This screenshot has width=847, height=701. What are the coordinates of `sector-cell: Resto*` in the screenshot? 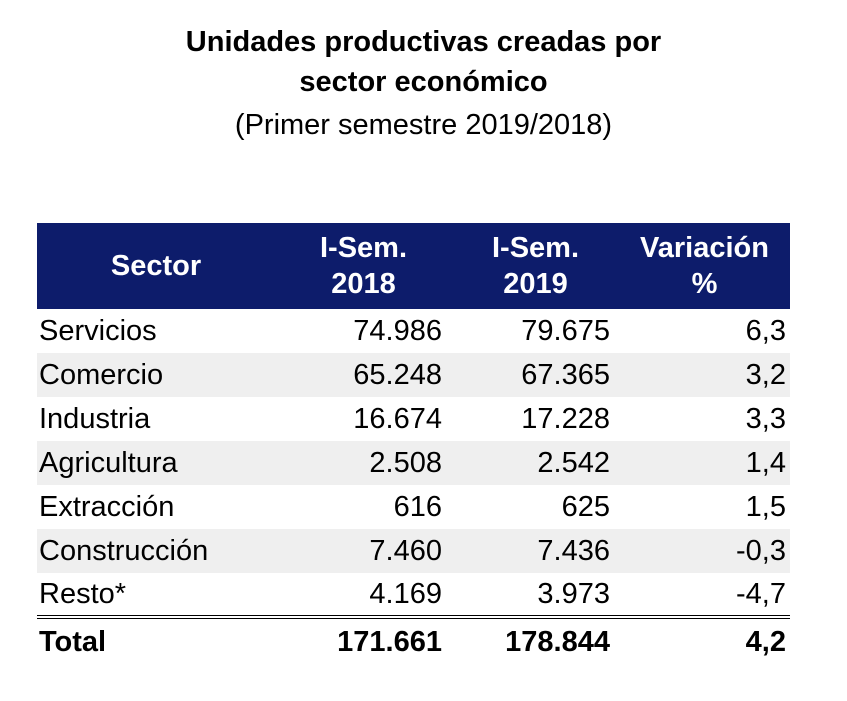 It's located at (156, 596).